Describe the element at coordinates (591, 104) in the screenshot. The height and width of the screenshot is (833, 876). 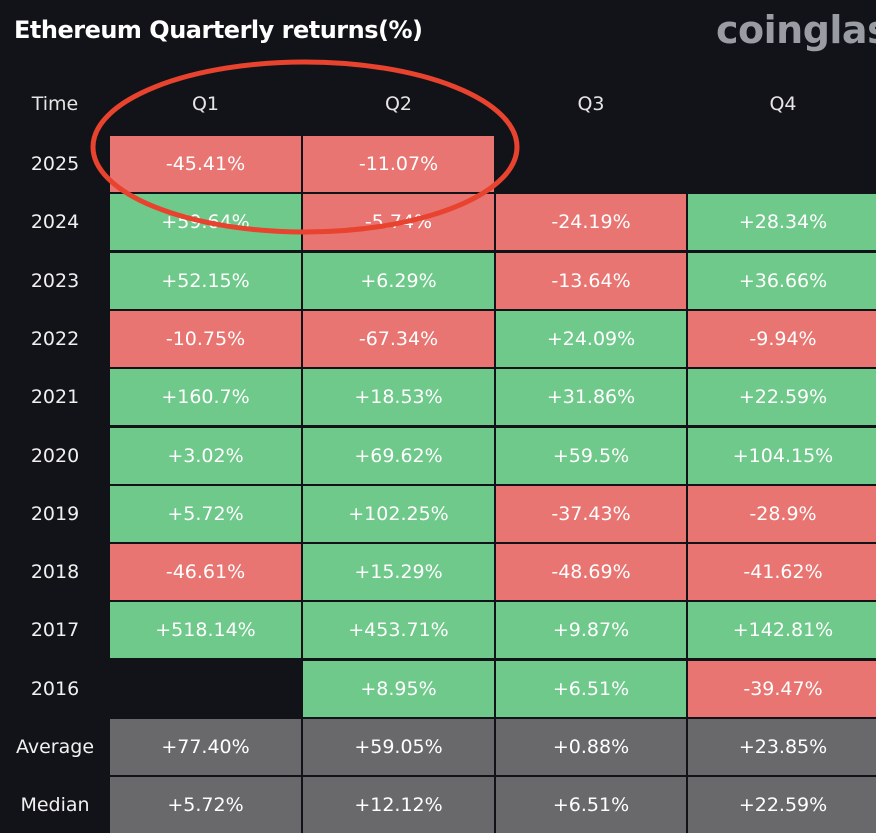
I see `column-header: Q3` at that location.